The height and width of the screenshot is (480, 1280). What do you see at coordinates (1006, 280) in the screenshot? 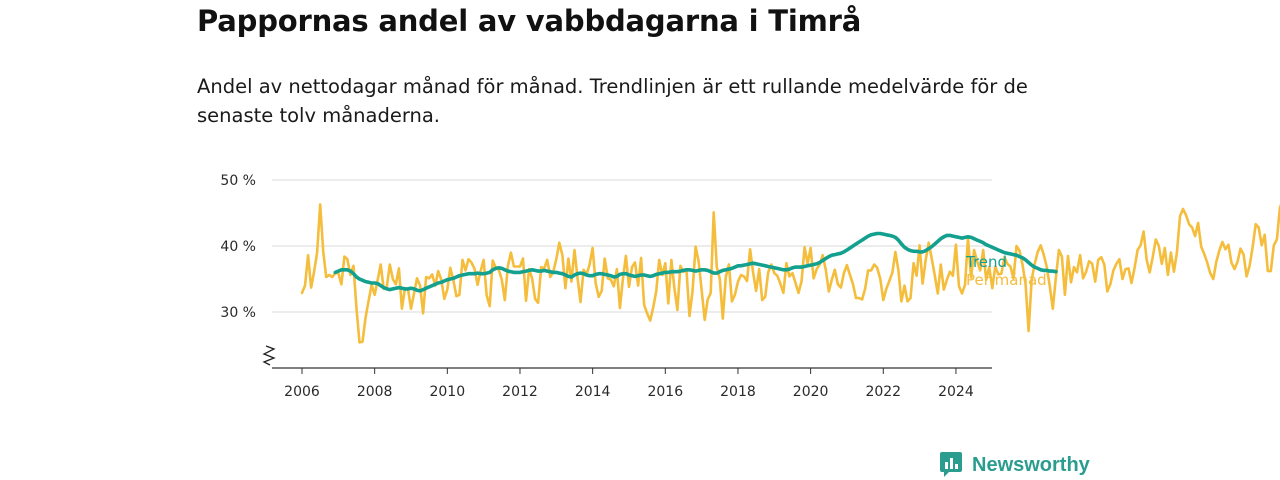
I see `series-label-monthly: Per månad` at bounding box center [1006, 280].